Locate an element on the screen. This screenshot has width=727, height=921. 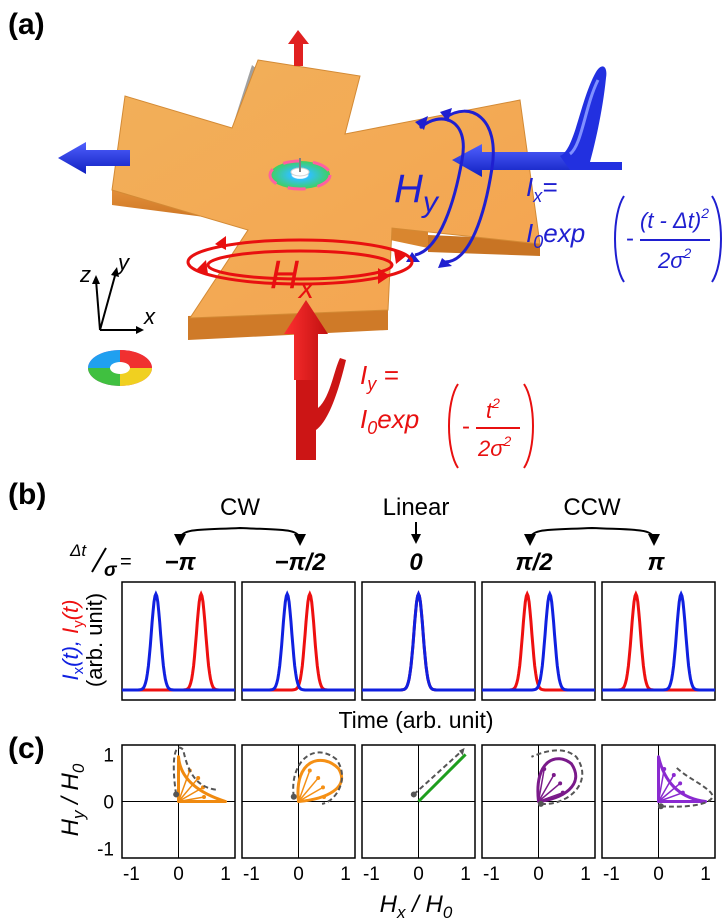
svg-text: (t - Δt)2 is located at coordinates (674, 219).